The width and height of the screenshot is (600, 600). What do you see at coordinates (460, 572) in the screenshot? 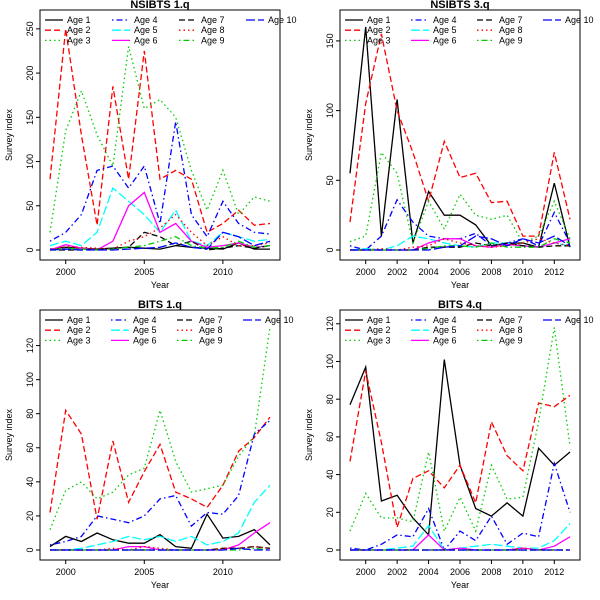
I see `x-tick-label: 2006` at bounding box center [460, 572].